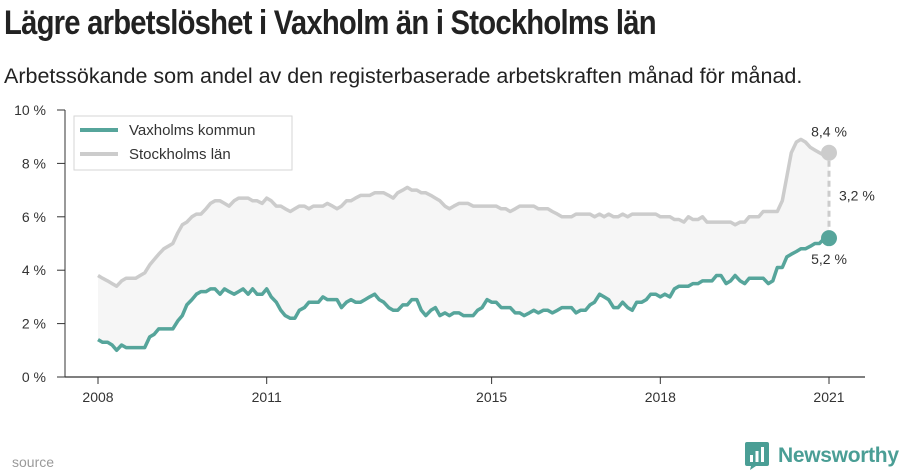  I want to click on y-tick-label: 10 %, so click(30, 110).